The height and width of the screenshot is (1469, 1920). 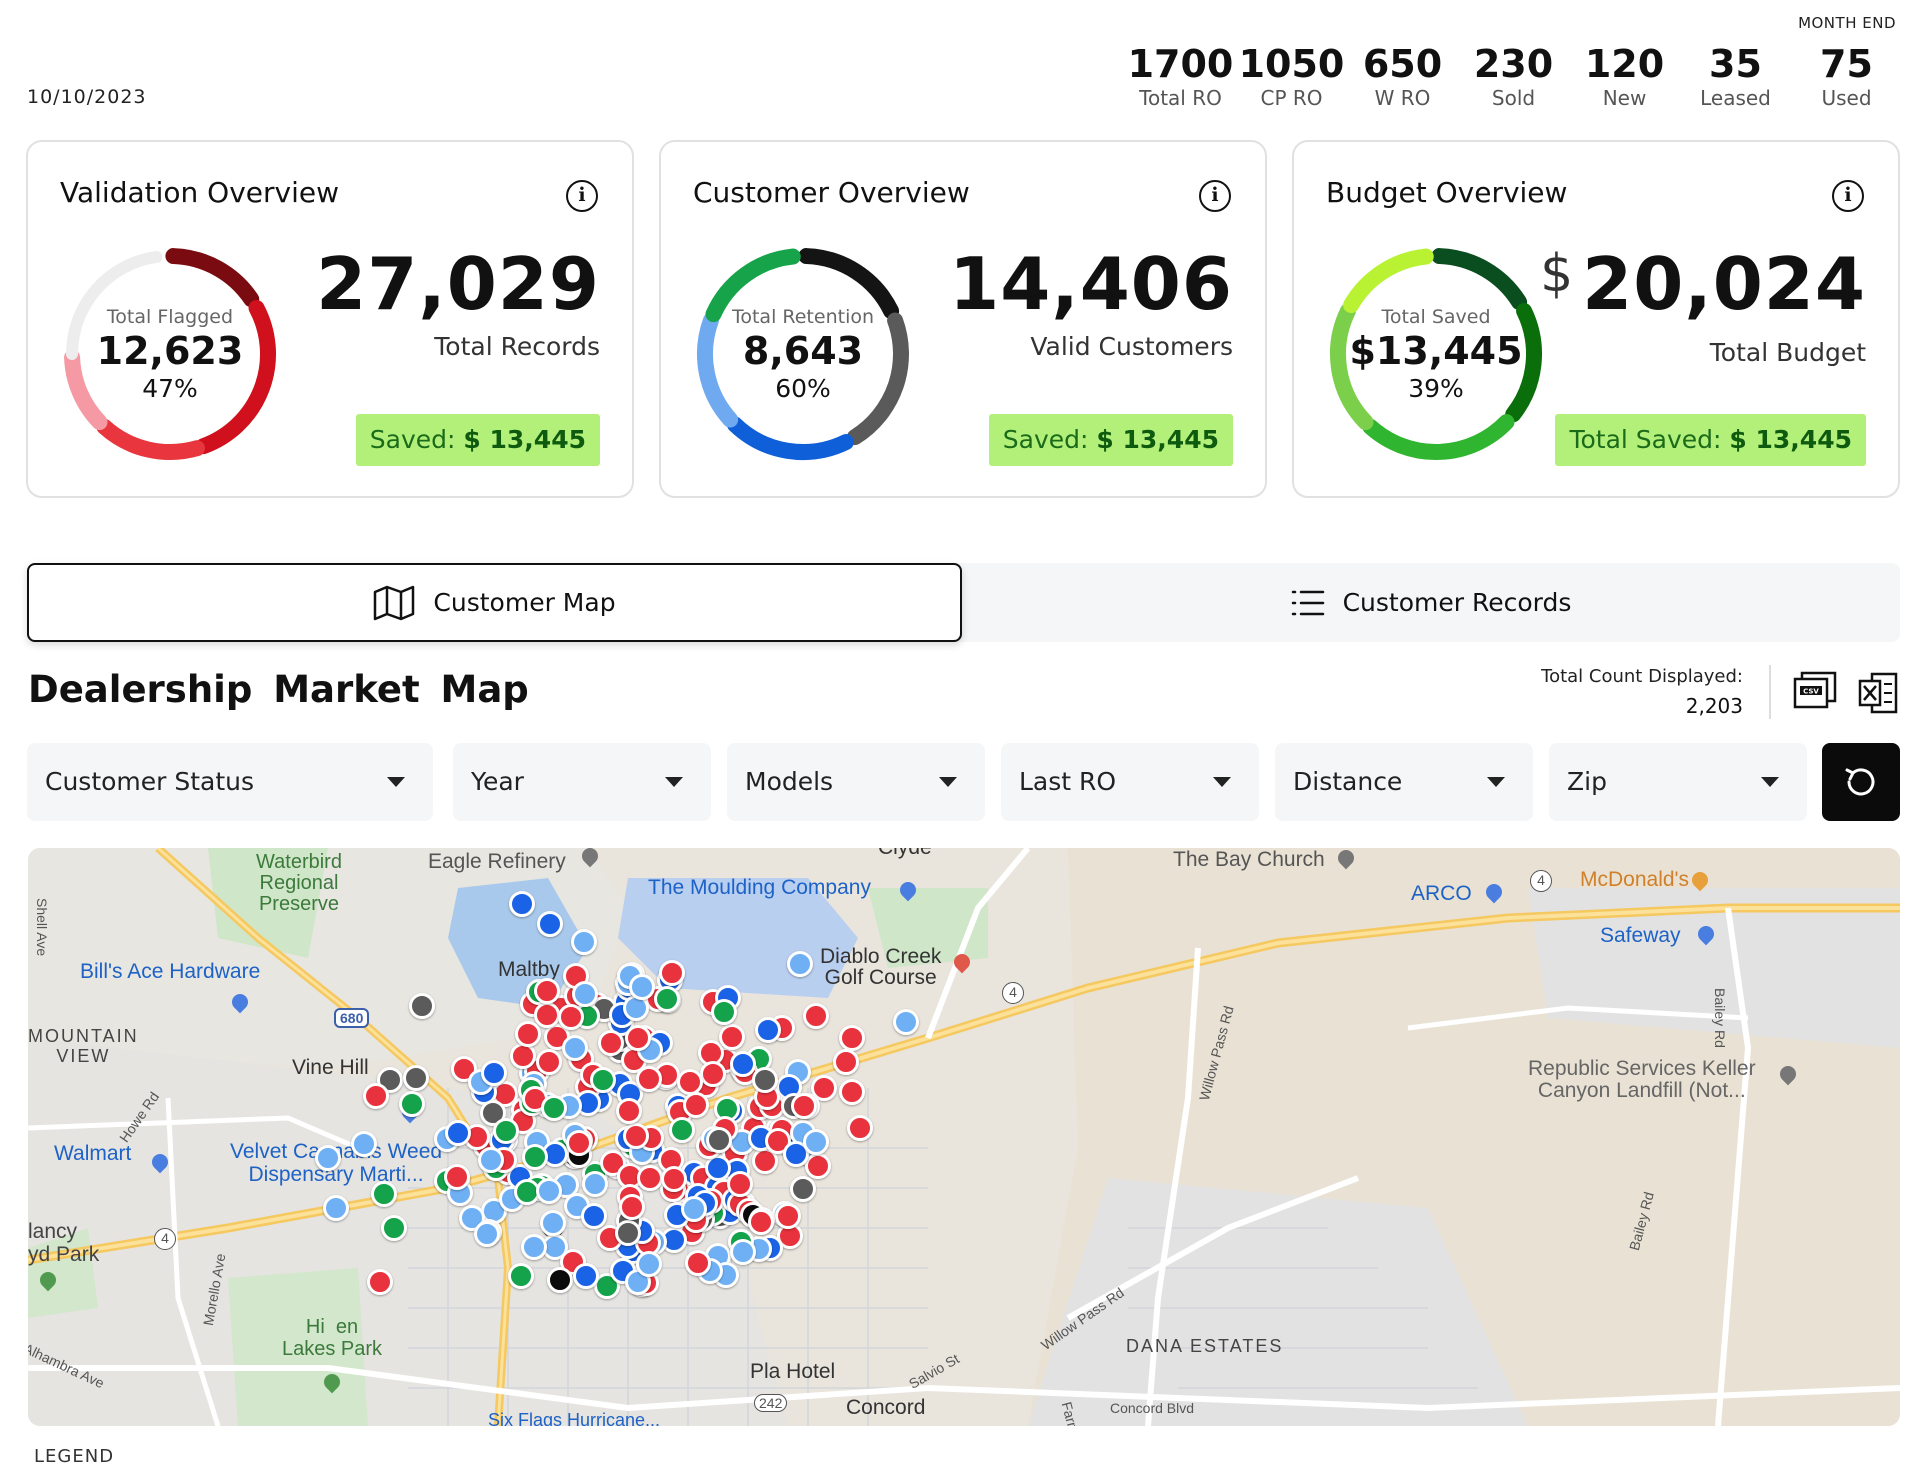 What do you see at coordinates (582, 782) in the screenshot?
I see `filter-year: Year` at bounding box center [582, 782].